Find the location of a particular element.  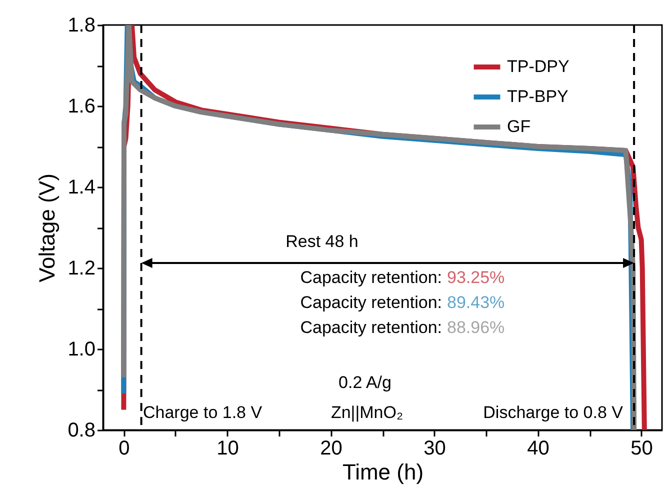

annotation: 0.2 A/g is located at coordinates (365, 382).